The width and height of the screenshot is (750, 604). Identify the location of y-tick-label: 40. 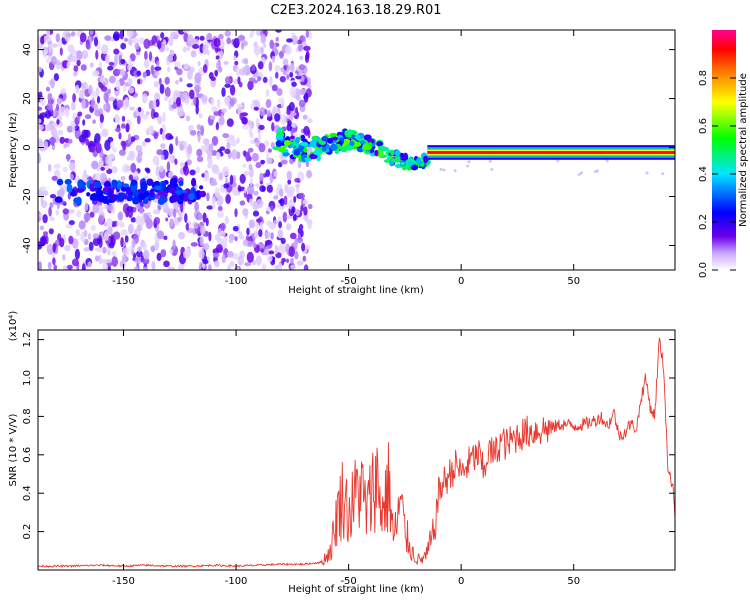
(27, 49).